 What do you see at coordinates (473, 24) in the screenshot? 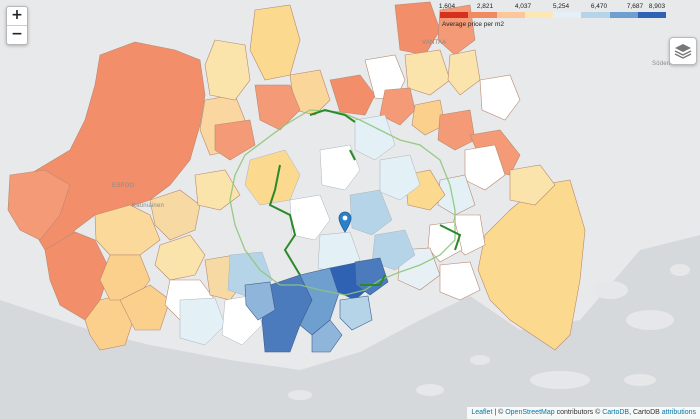
I see `legend-caption: Average price per m2` at bounding box center [473, 24].